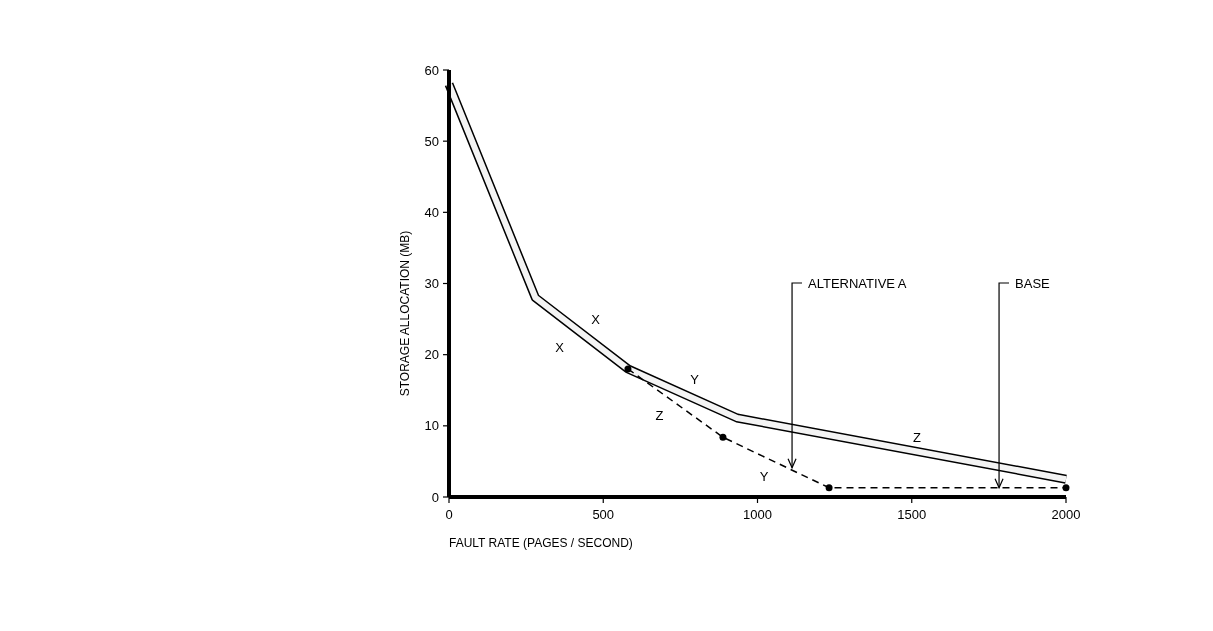  I want to click on y-axis-title: STORAGE ALLOCATION (MB), so click(405, 313).